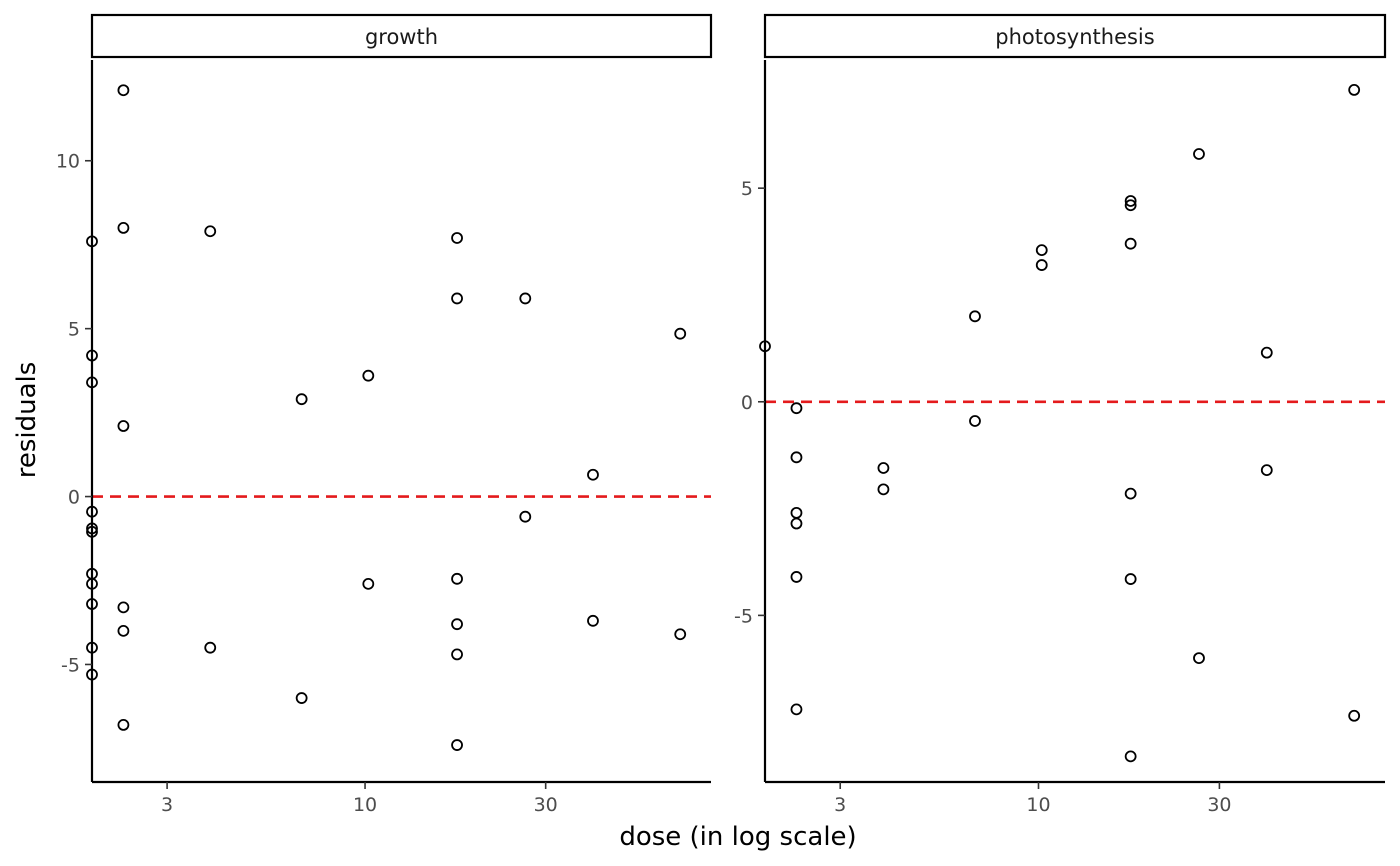  What do you see at coordinates (737, 837) in the screenshot?
I see `x-axis-title: dose (in log scale)` at bounding box center [737, 837].